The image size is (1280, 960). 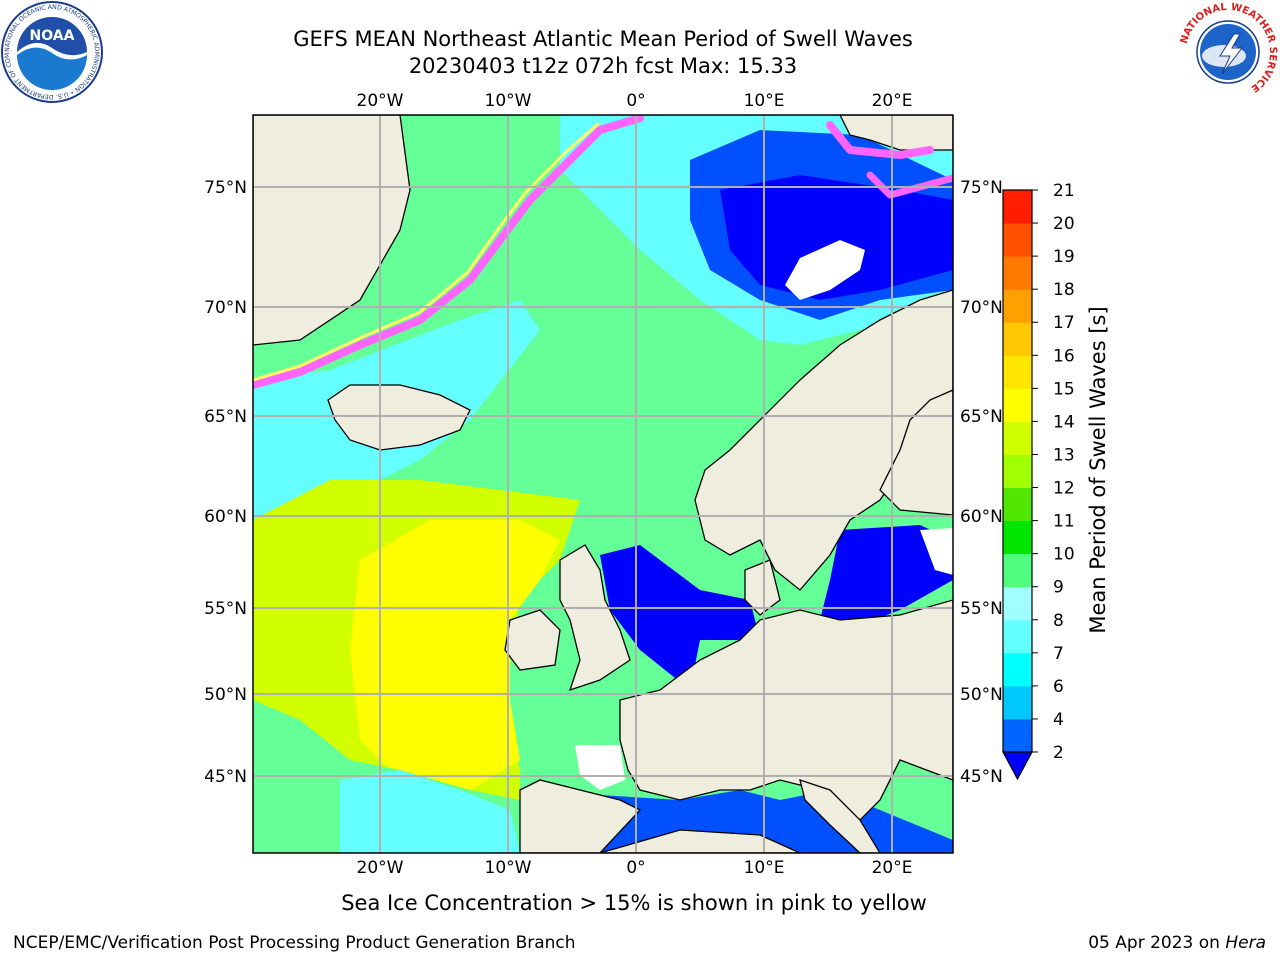 What do you see at coordinates (532, 640) in the screenshot?
I see `land-ireland` at bounding box center [532, 640].